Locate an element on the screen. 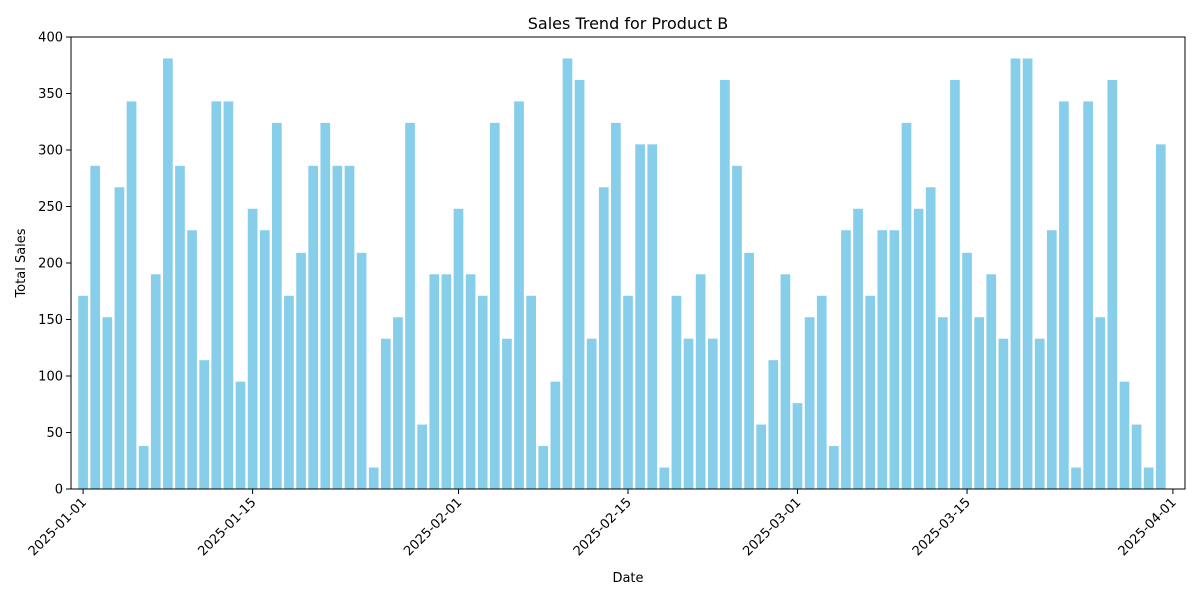 The image size is (1200, 600). y-tick-label: 350 is located at coordinates (50, 94).